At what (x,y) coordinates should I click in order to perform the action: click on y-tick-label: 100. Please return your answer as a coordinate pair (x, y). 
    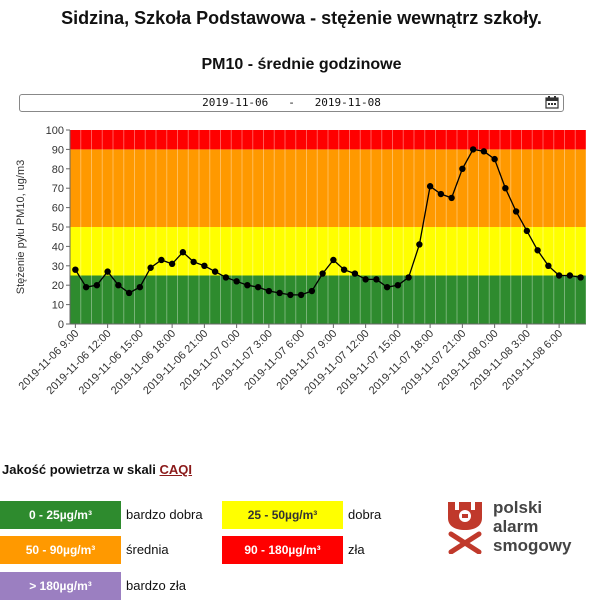
    Looking at the image, I should click on (55, 131).